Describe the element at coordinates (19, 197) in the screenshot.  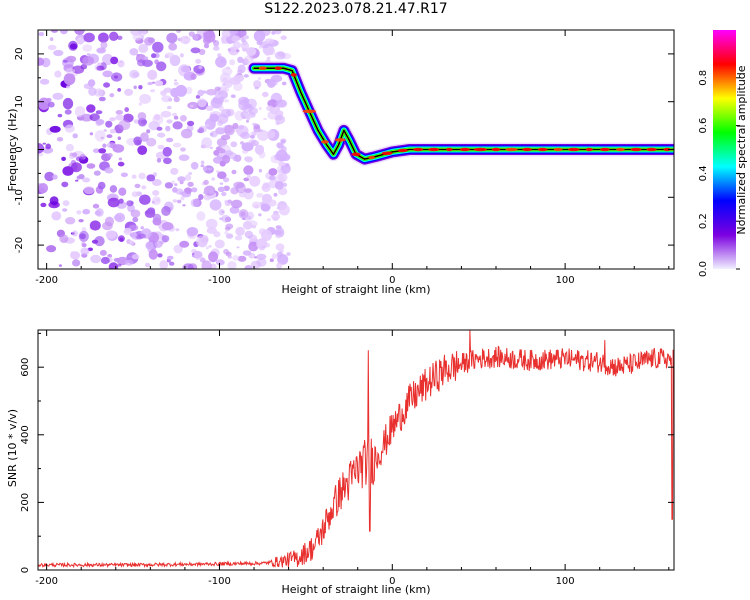
I see `y-tick-label: -10` at that location.